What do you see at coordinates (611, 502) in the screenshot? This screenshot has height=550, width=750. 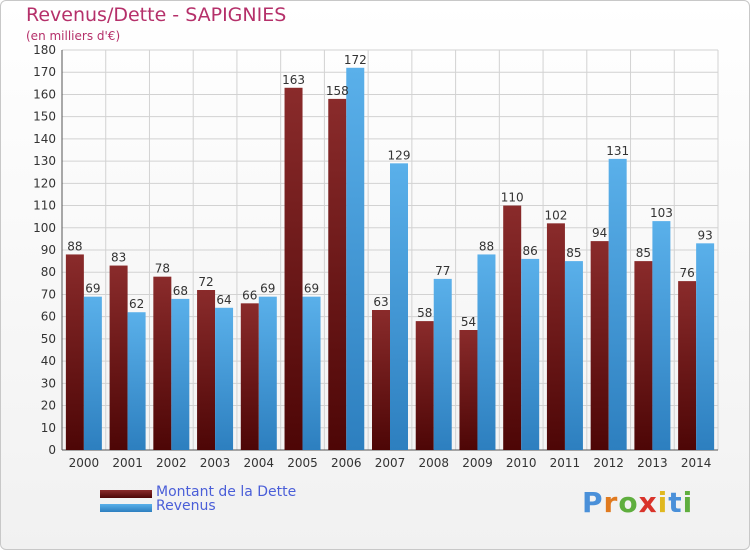 I see `logo-letter: r` at bounding box center [611, 502].